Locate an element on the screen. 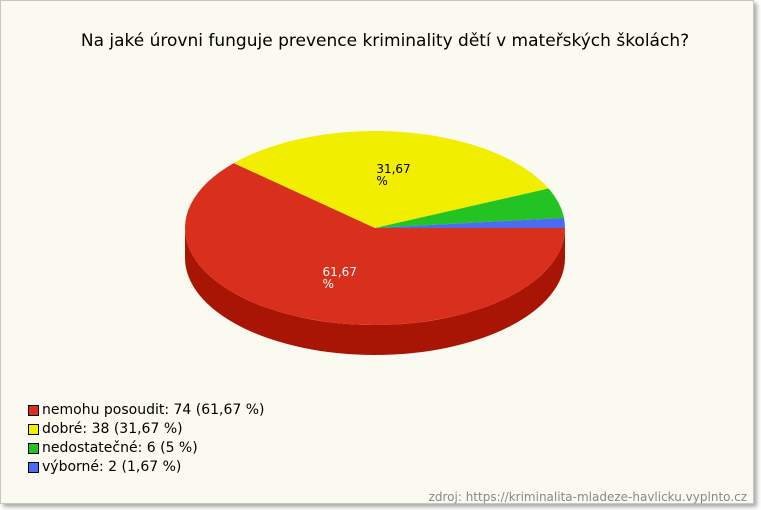 The width and height of the screenshot is (761, 510). legend-item: dobré: 38 (31,67 %) is located at coordinates (105, 429).